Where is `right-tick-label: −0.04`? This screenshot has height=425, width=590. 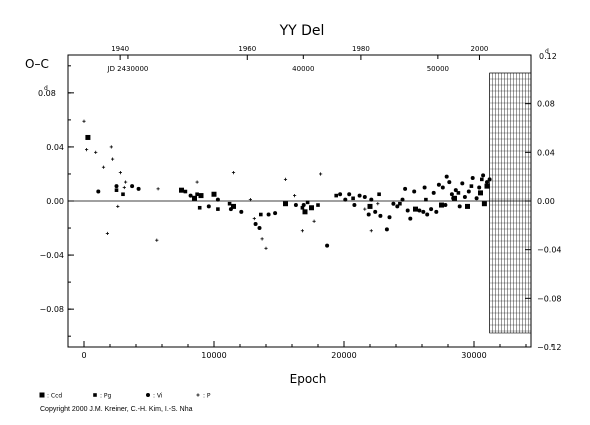 right-tick-label: −0.04 is located at coordinates (549, 250).